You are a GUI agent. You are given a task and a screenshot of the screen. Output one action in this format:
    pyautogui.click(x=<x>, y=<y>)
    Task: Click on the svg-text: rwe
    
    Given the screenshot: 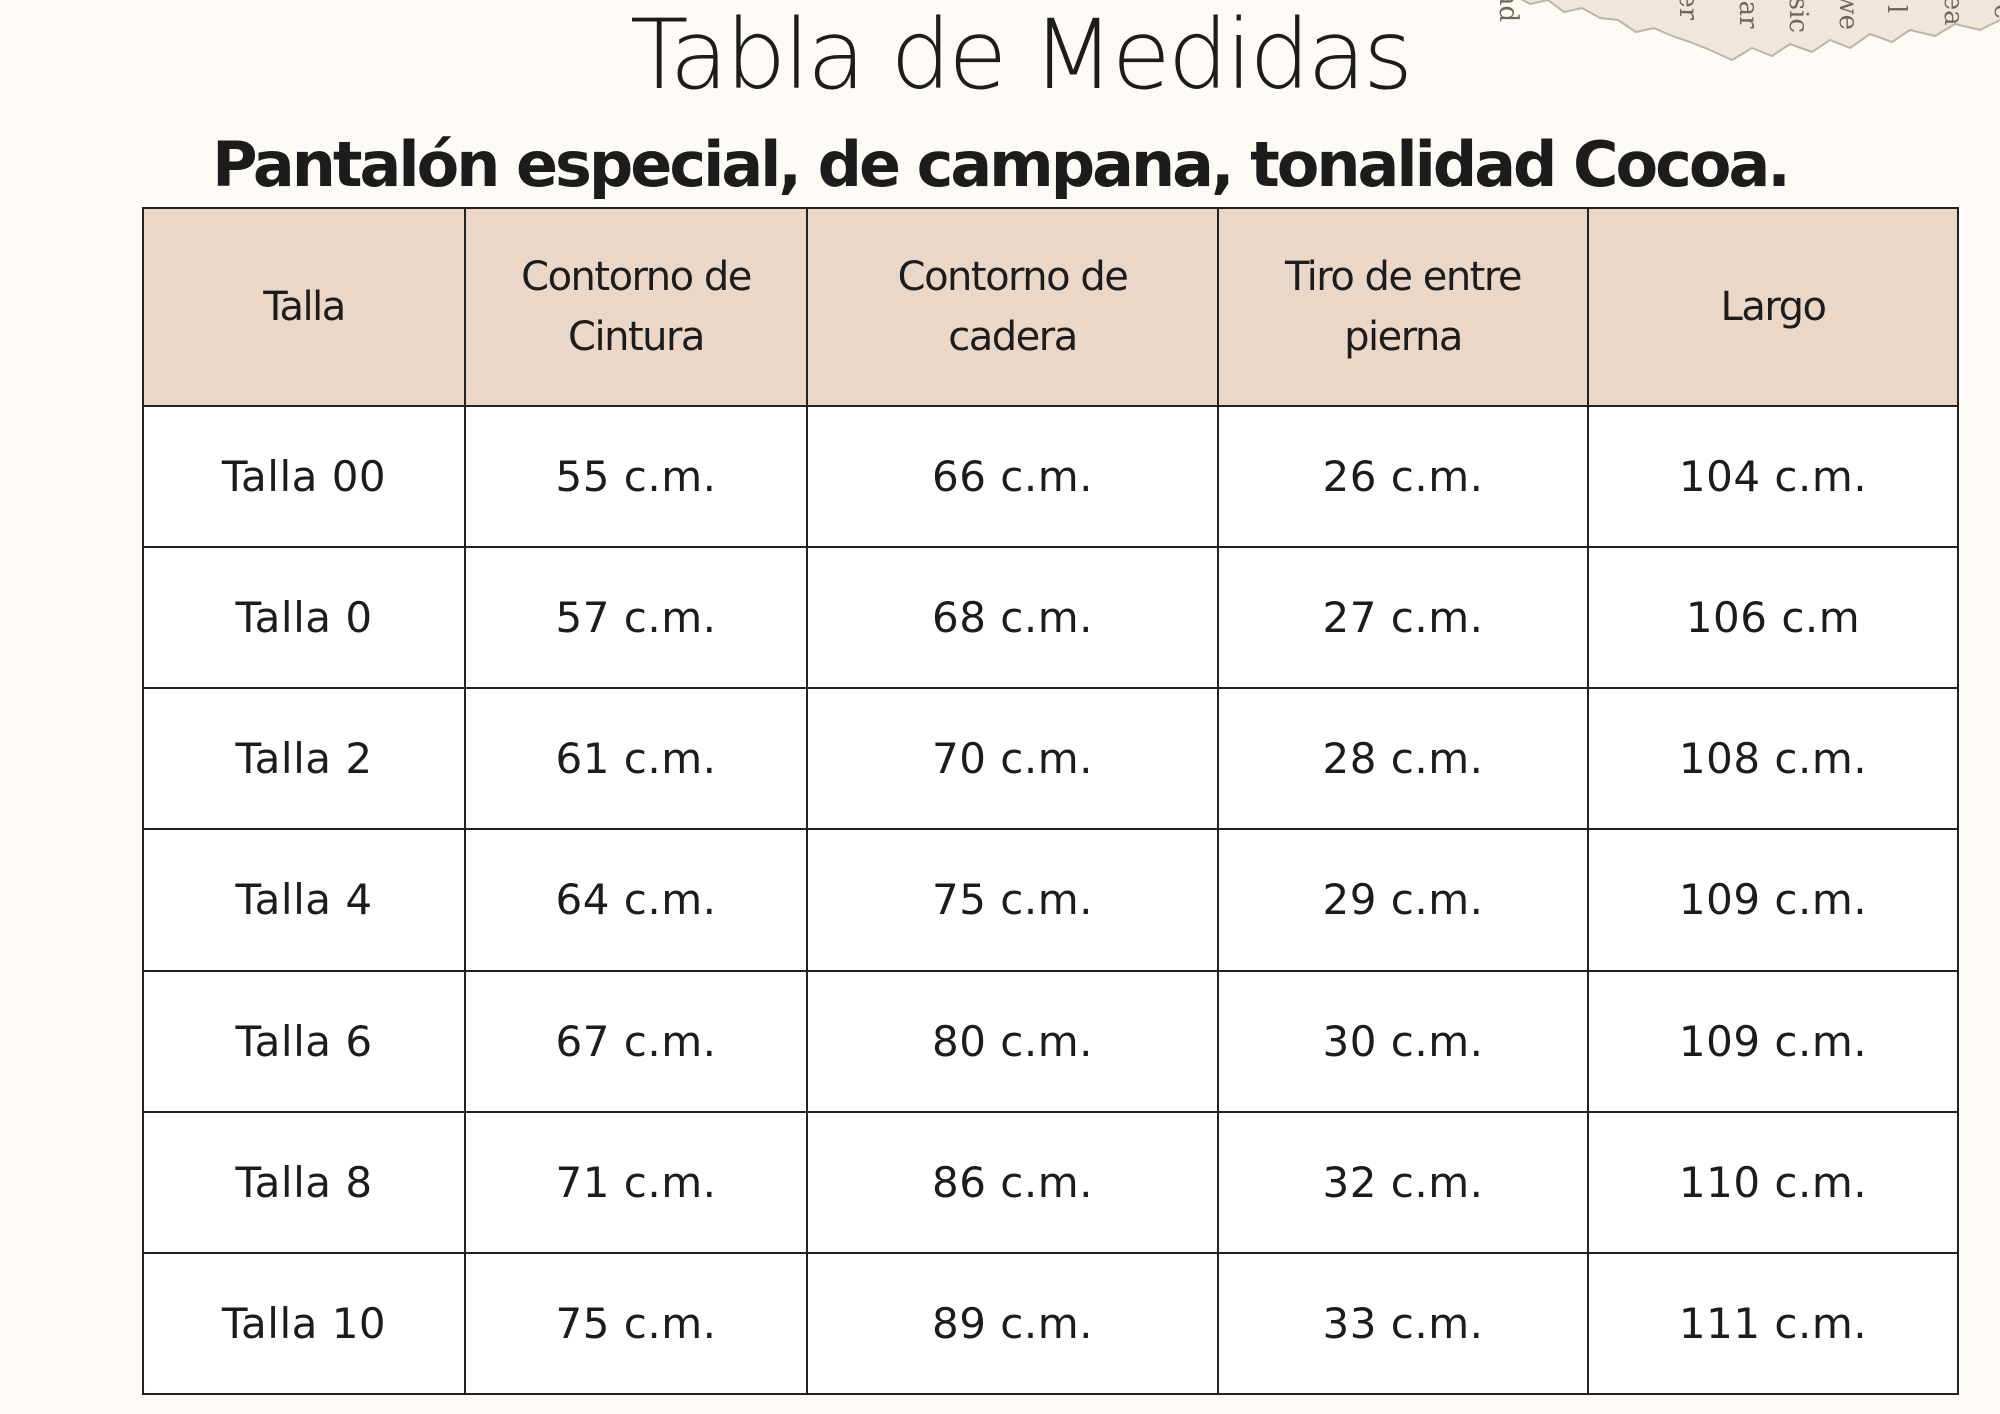 What is the action you would take?
    pyautogui.click(x=1848, y=15)
    